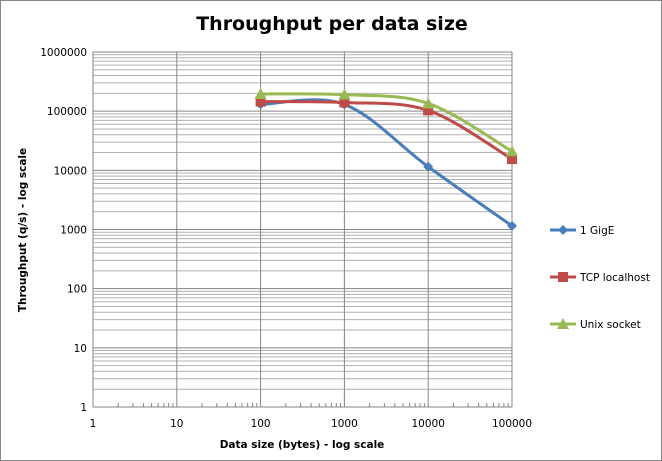  I want to click on y-tick-label: 1000000, so click(63, 53).